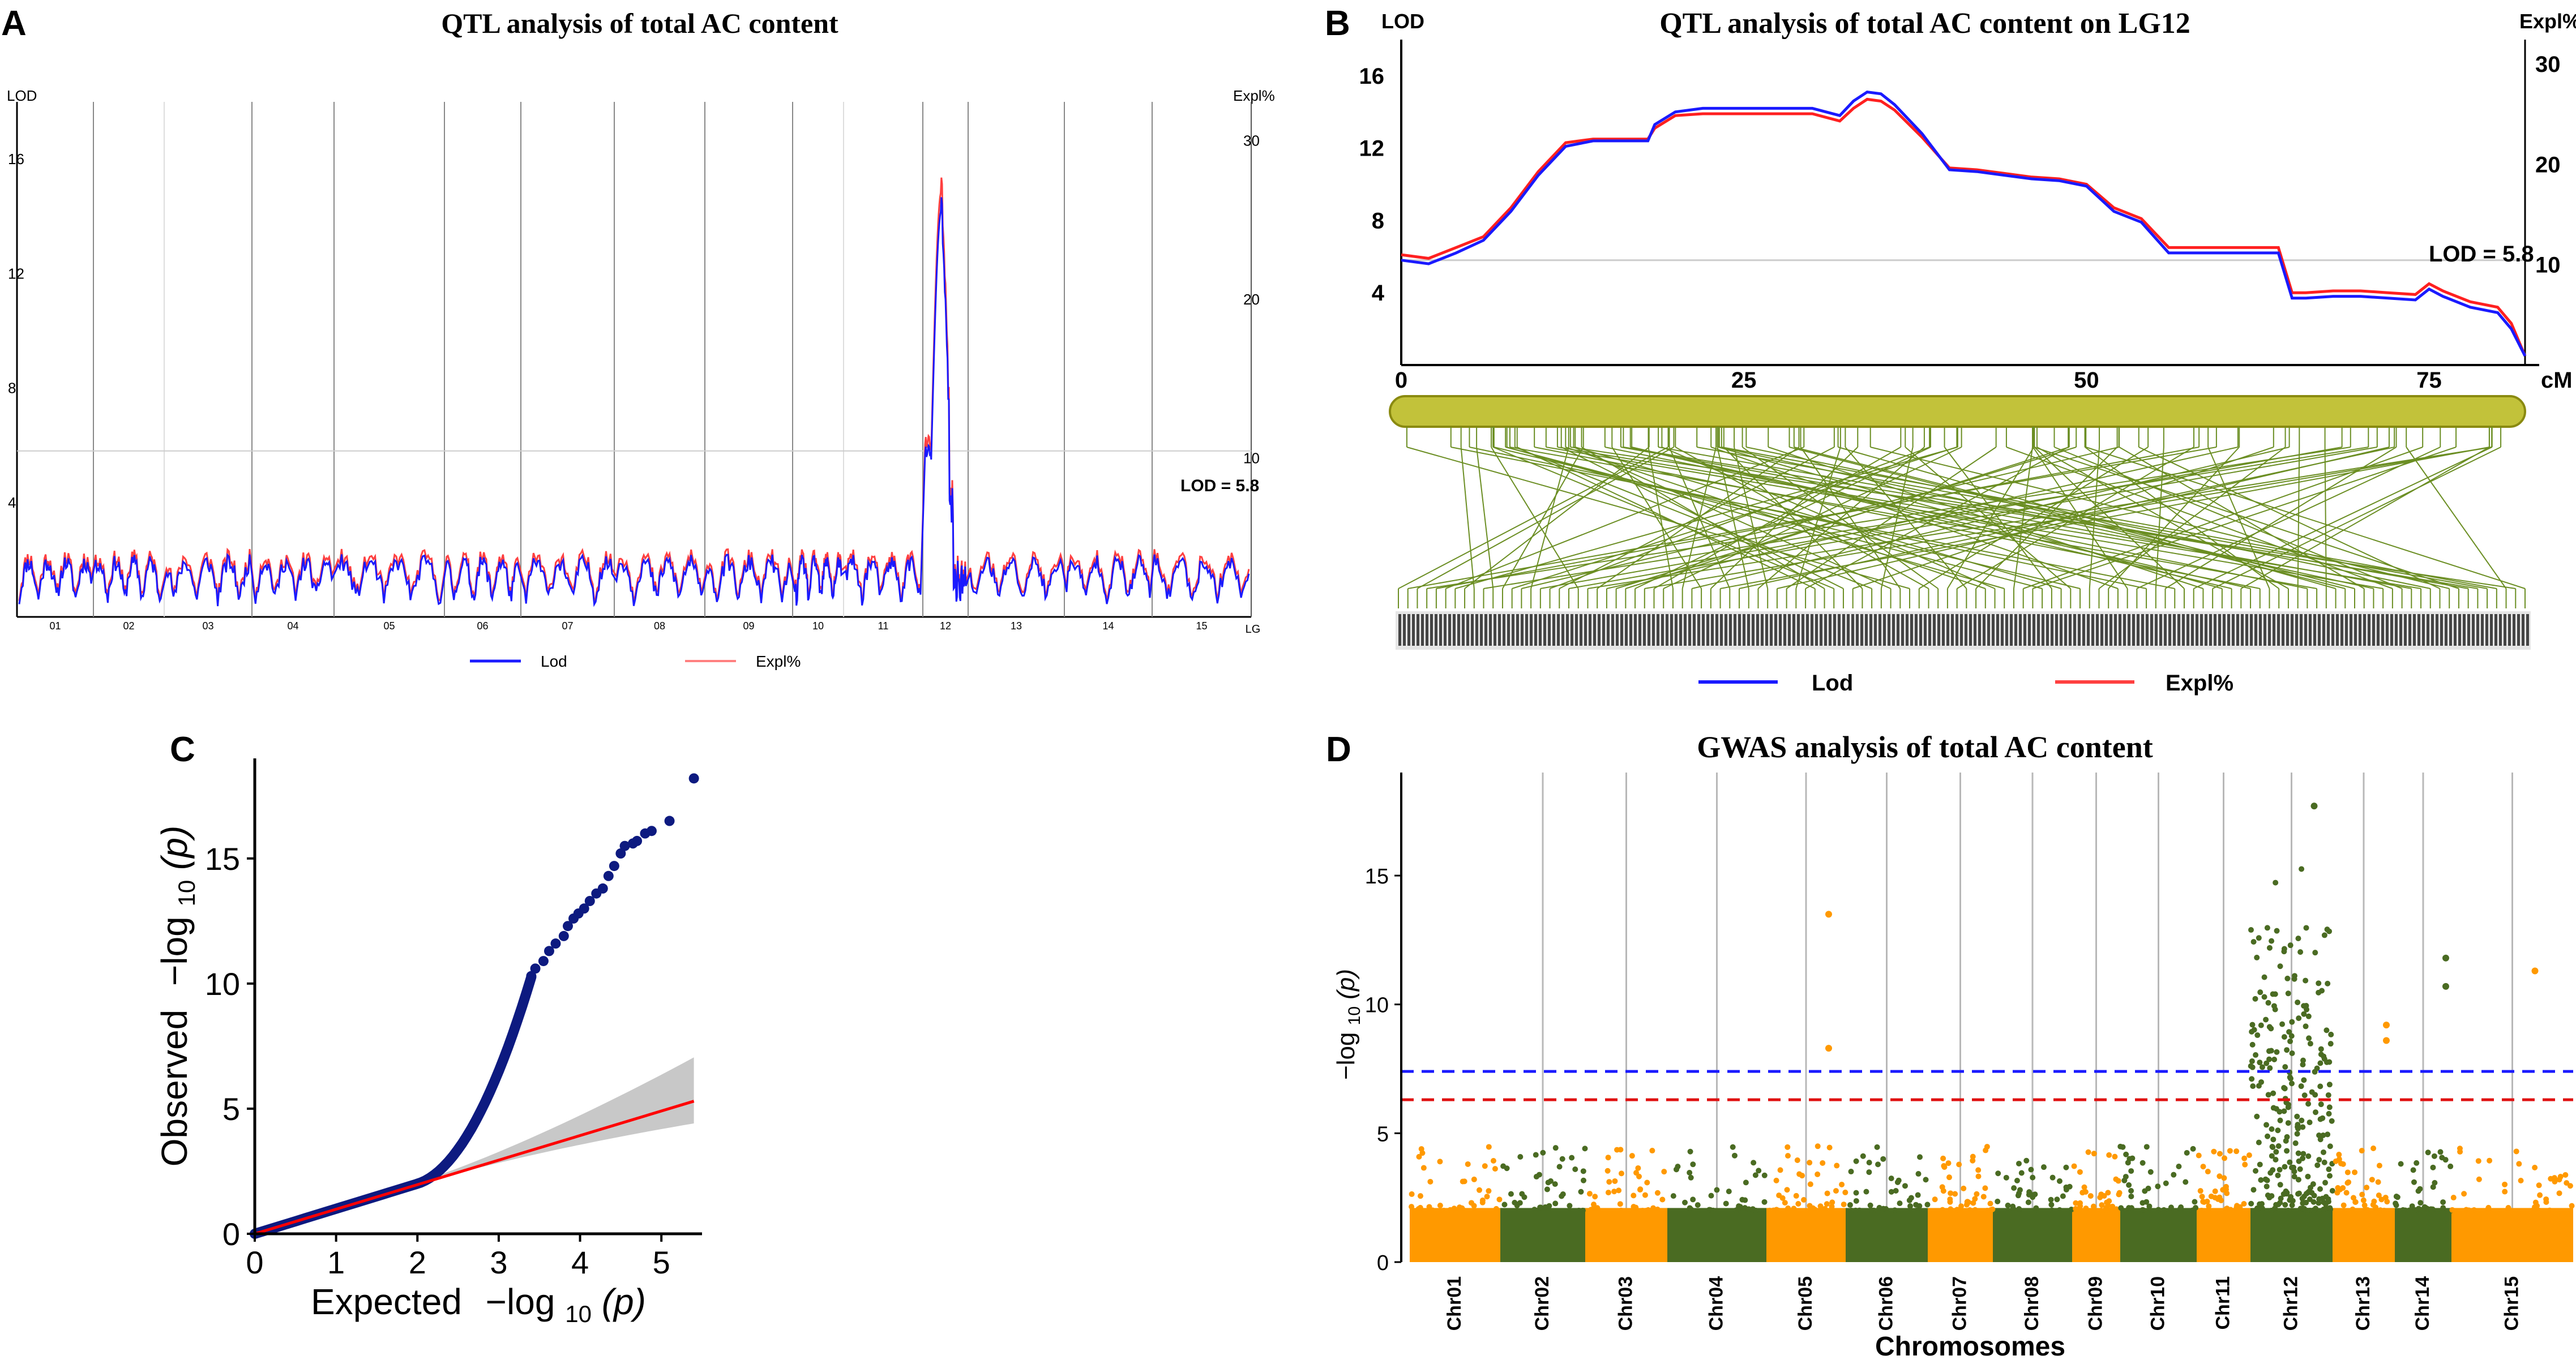 The height and width of the screenshot is (1360, 2576). Describe the element at coordinates (659, 626) in the screenshot. I see `panel-a-group-label-08: 08` at that location.